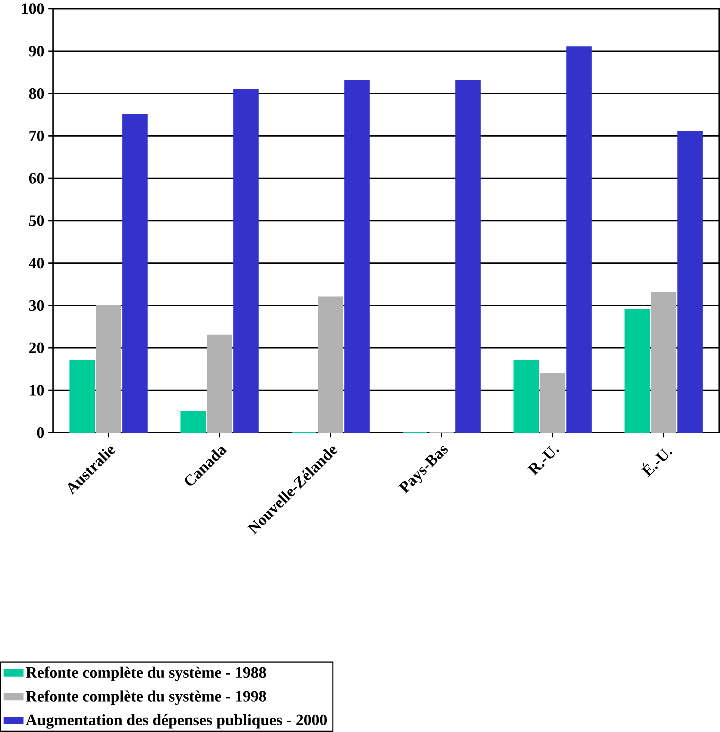  What do you see at coordinates (33, 9) in the screenshot?
I see `y-tick-label: 100` at bounding box center [33, 9].